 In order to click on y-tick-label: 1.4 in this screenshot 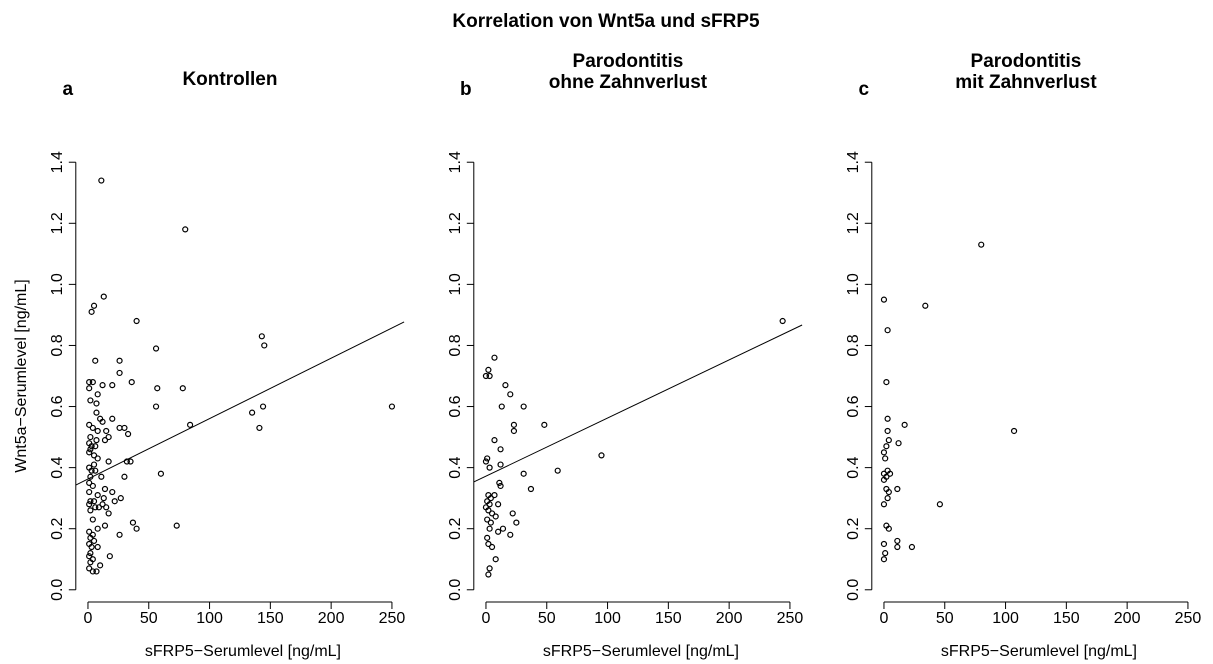, I will do `click(455, 162)`.